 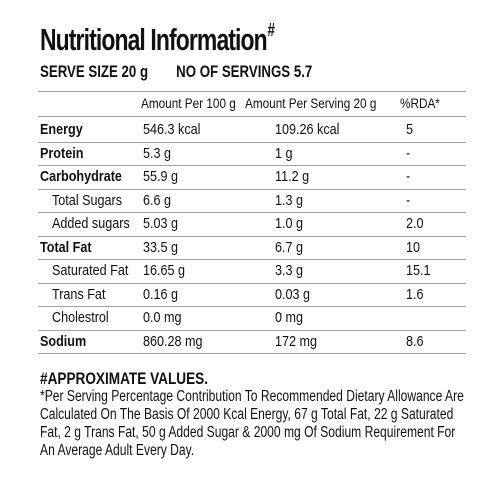 I want to click on footnote-line: An Average Adult Every Day., so click(x=117, y=450).